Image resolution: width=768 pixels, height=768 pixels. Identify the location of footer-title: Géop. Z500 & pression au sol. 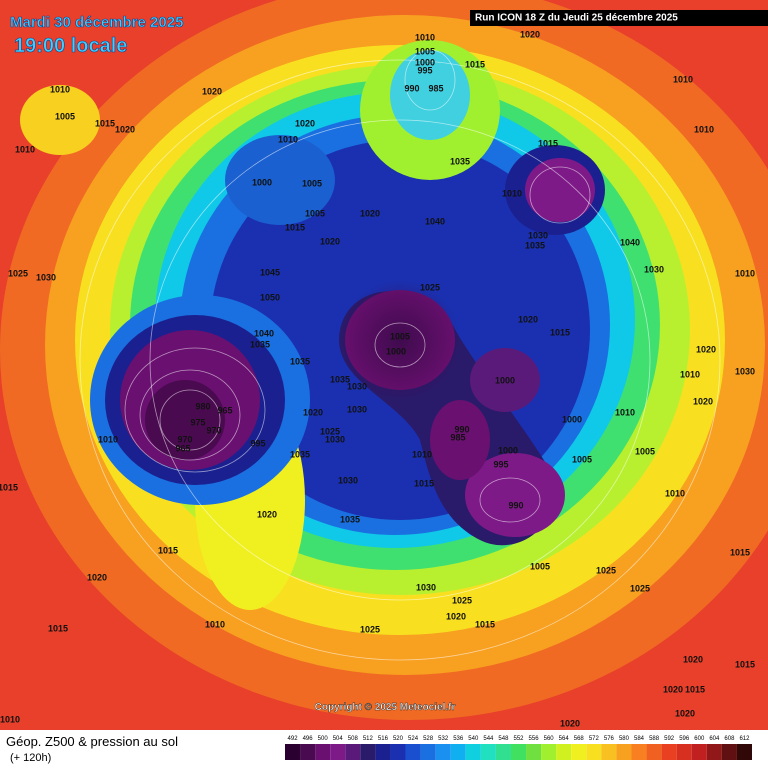
(92, 741).